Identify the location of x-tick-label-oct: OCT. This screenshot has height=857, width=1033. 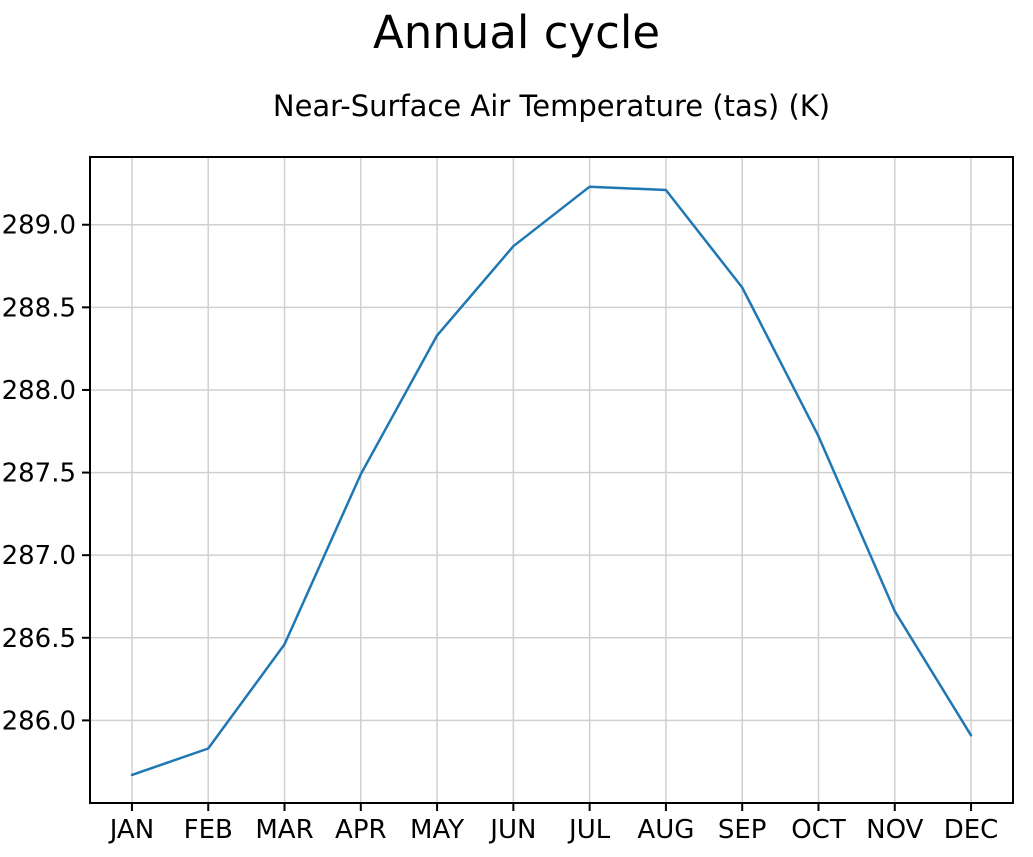
(818, 830).